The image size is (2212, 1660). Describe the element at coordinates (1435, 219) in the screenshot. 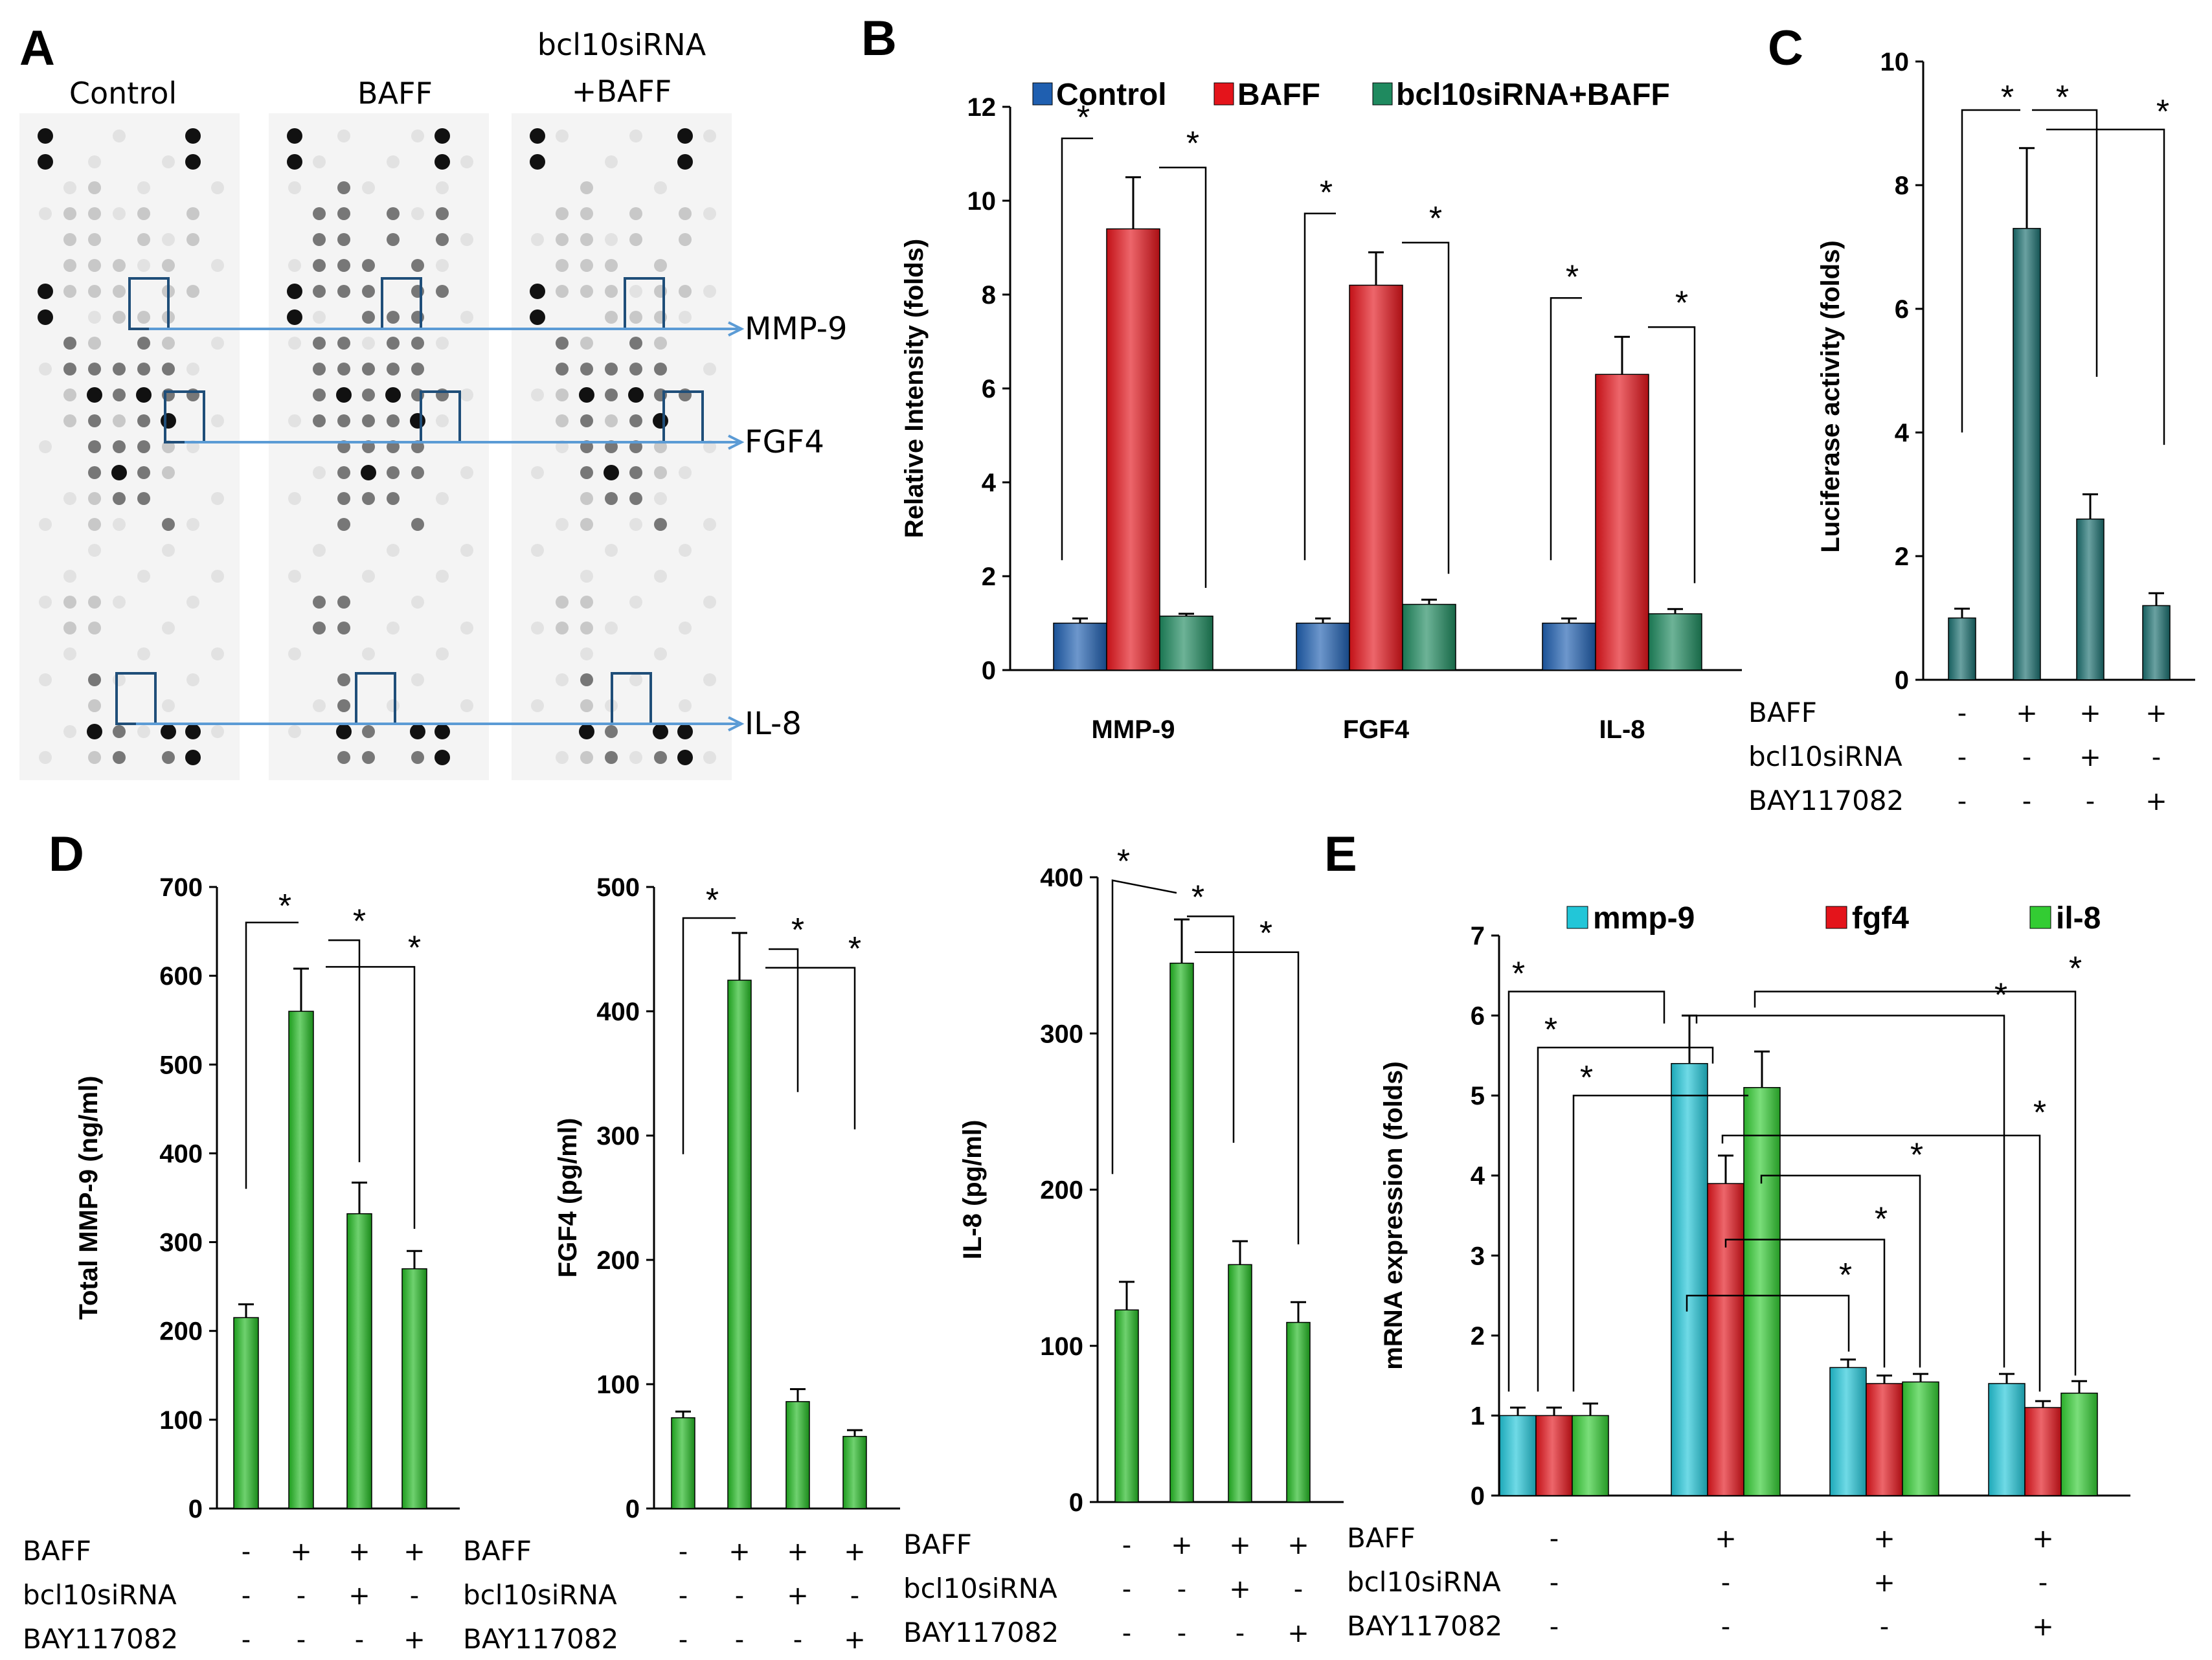

I see `b-significance-star: *` at that location.